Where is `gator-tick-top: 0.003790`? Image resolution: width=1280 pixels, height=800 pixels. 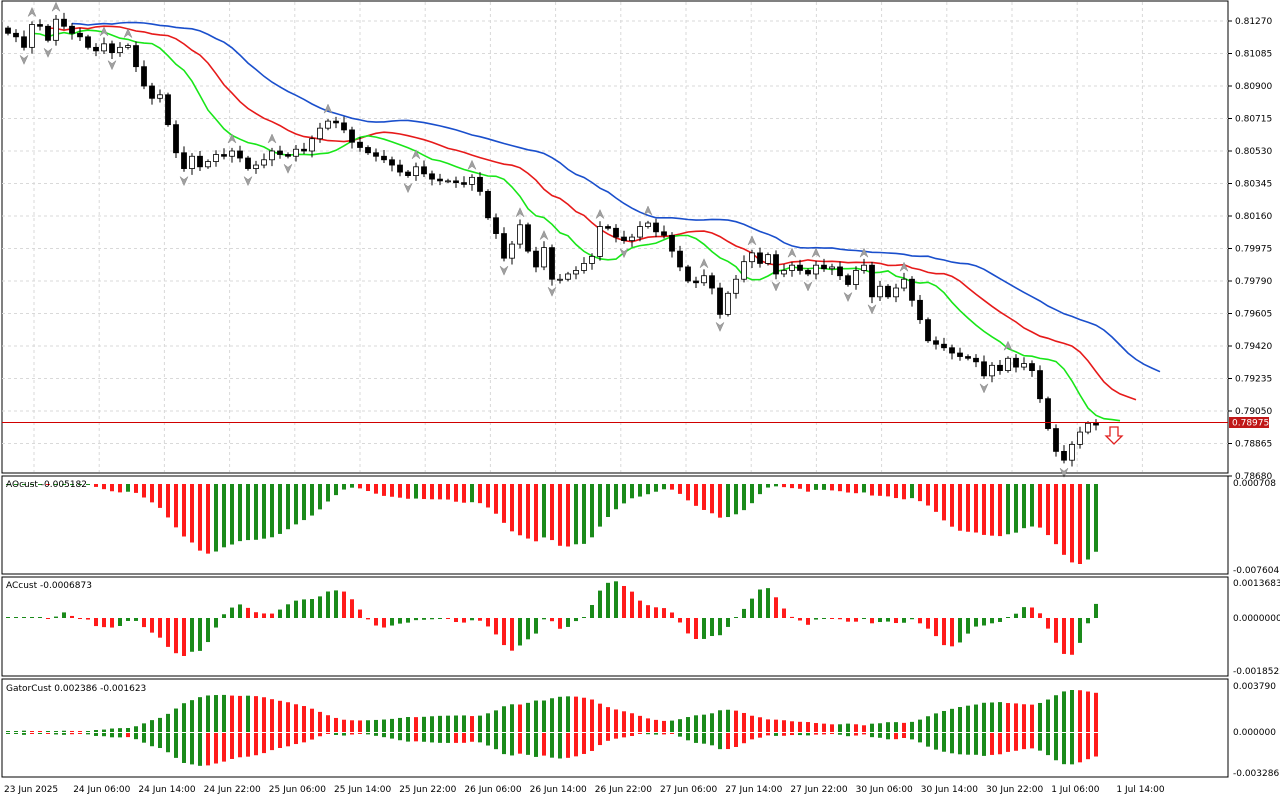
gator-tick-top: 0.003790 is located at coordinates (1254, 687).